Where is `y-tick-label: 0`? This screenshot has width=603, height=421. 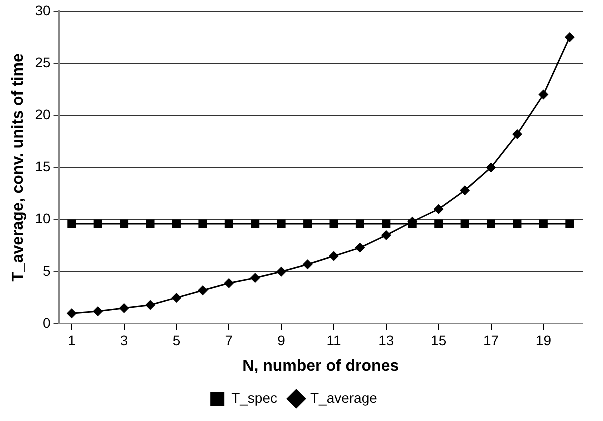 y-tick-label: 0 is located at coordinates (46, 322).